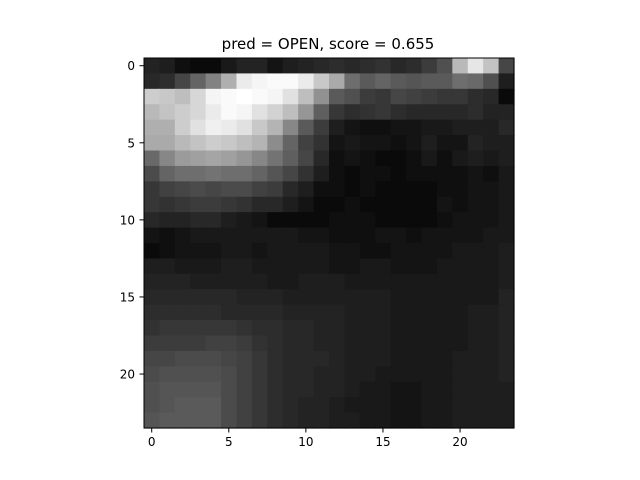 The height and width of the screenshot is (480, 640). Describe the element at coordinates (383, 297) in the screenshot. I see `heatmap-cell-r15-c15` at that location.